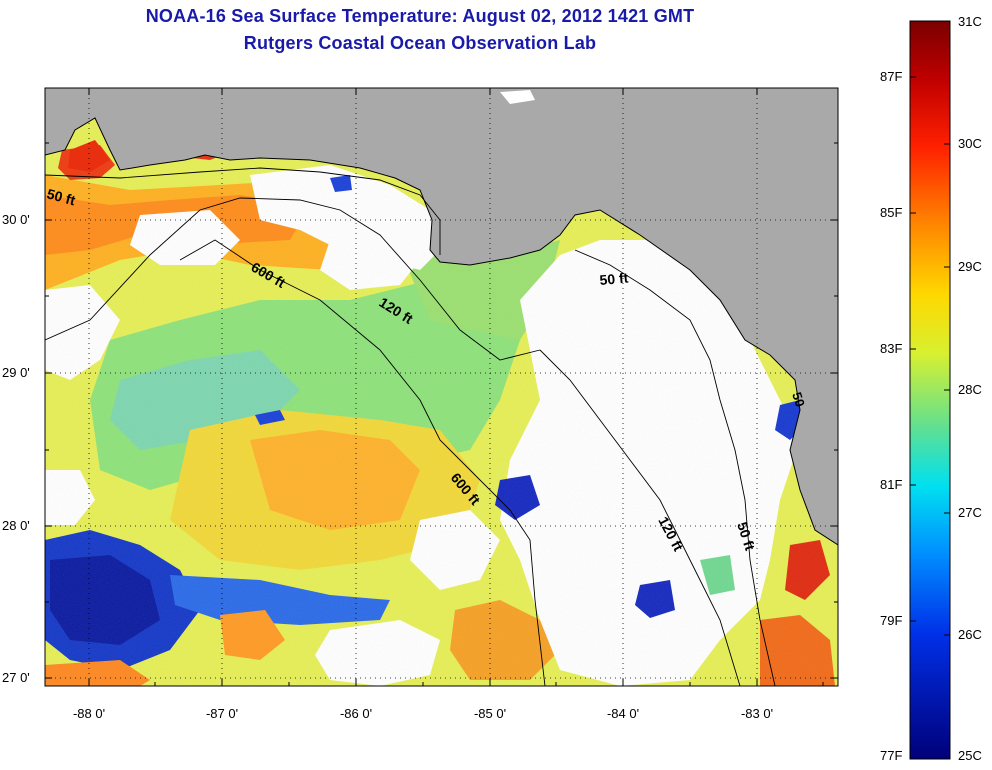 This screenshot has width=992, height=770. I want to click on isobath-label-50ft-east: 50 ft, so click(614, 279).